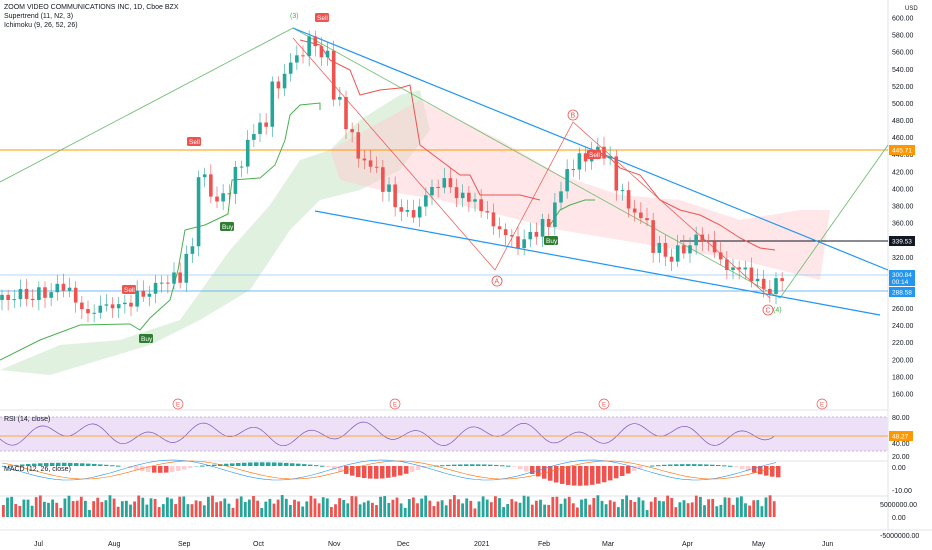 The height and width of the screenshot is (550, 932). Describe the element at coordinates (395, 404) in the screenshot. I see `earnings-marker-2: E` at that location.